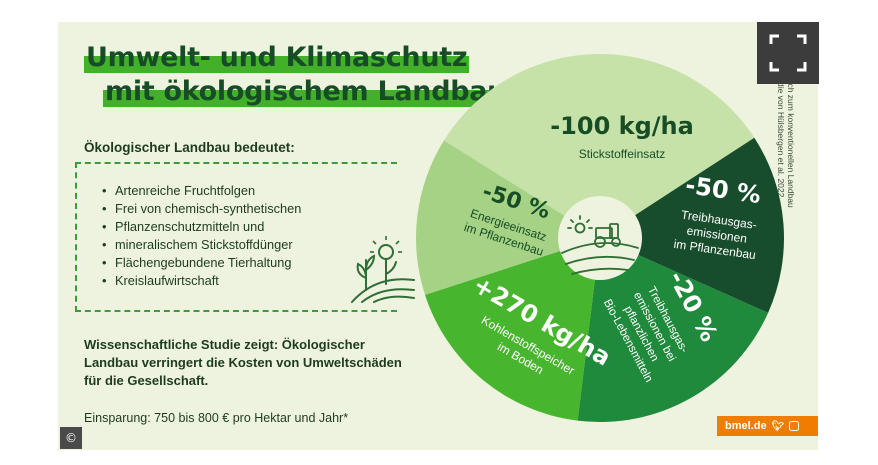 The width and height of the screenshot is (878, 465). Describe the element at coordinates (201, 227) in the screenshot. I see `bullet-continuation: Pflanzenschutzmitteln und` at that location.